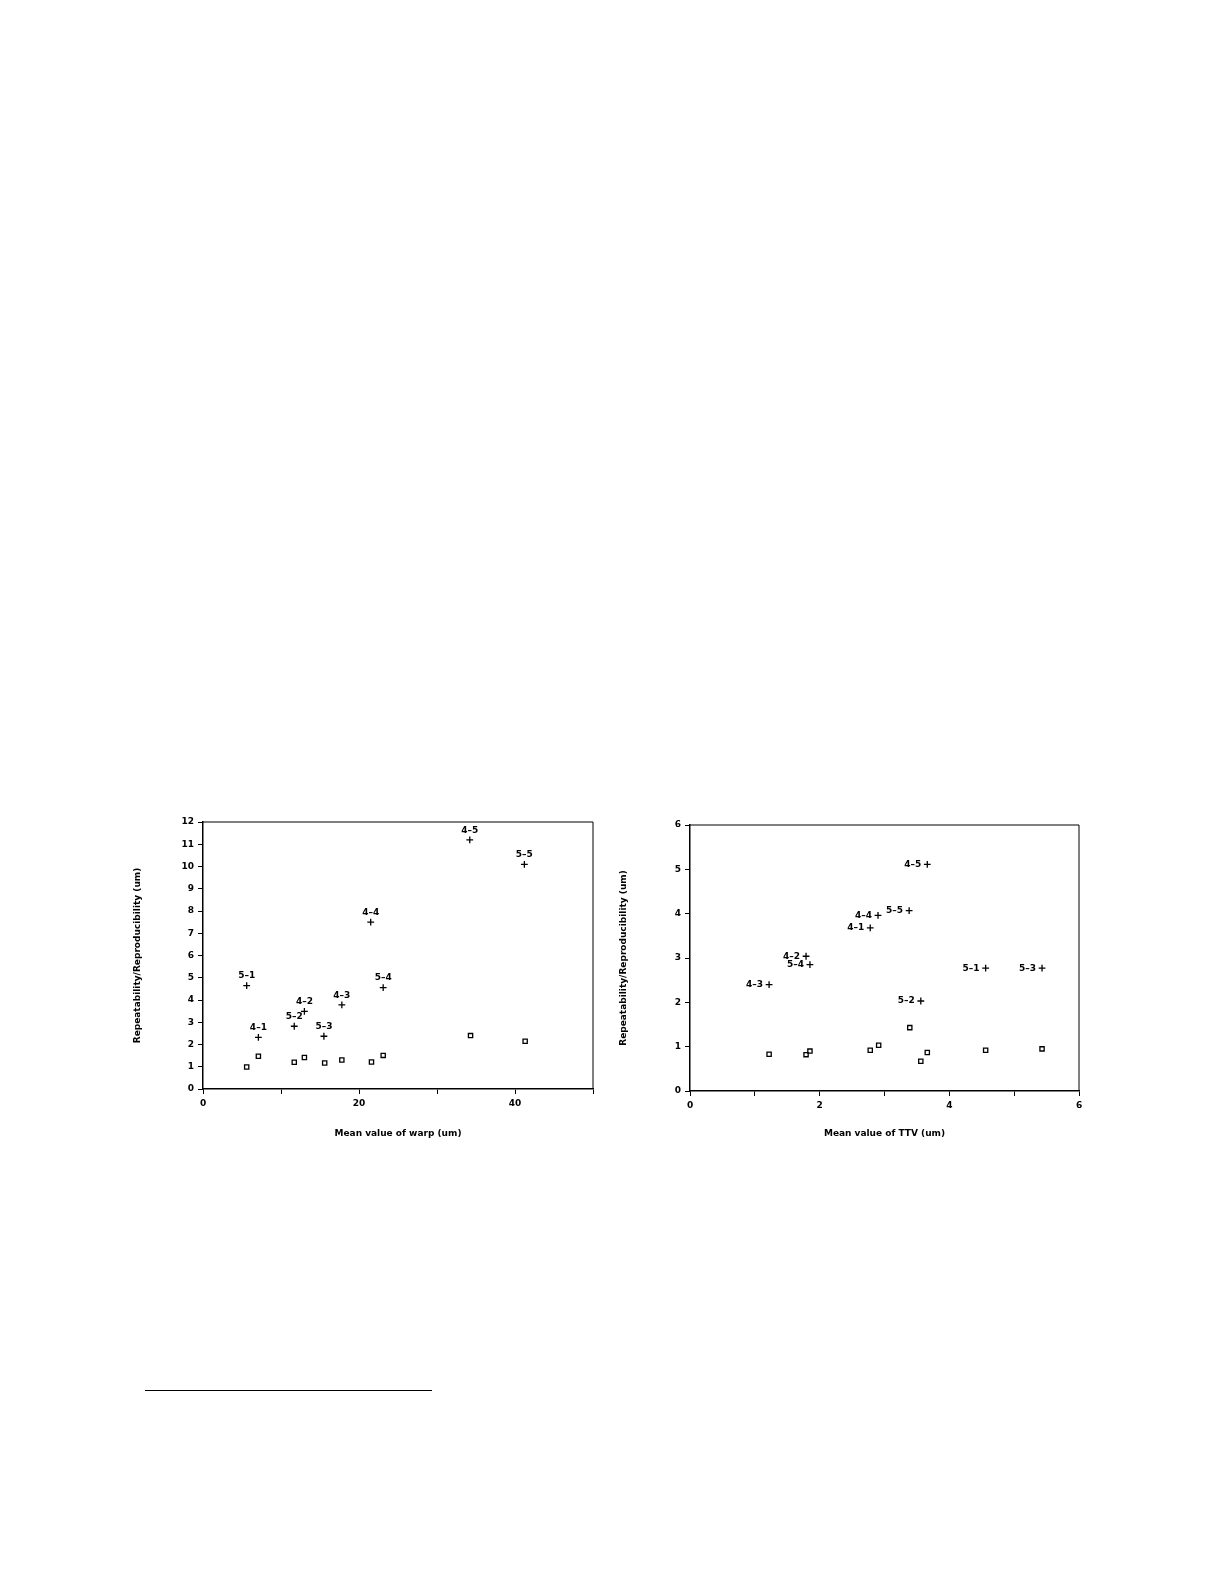 The height and width of the screenshot is (1585, 1225). Describe the element at coordinates (884, 1132) in the screenshot. I see `x-axis-title: Mean value of TTV (um)` at that location.